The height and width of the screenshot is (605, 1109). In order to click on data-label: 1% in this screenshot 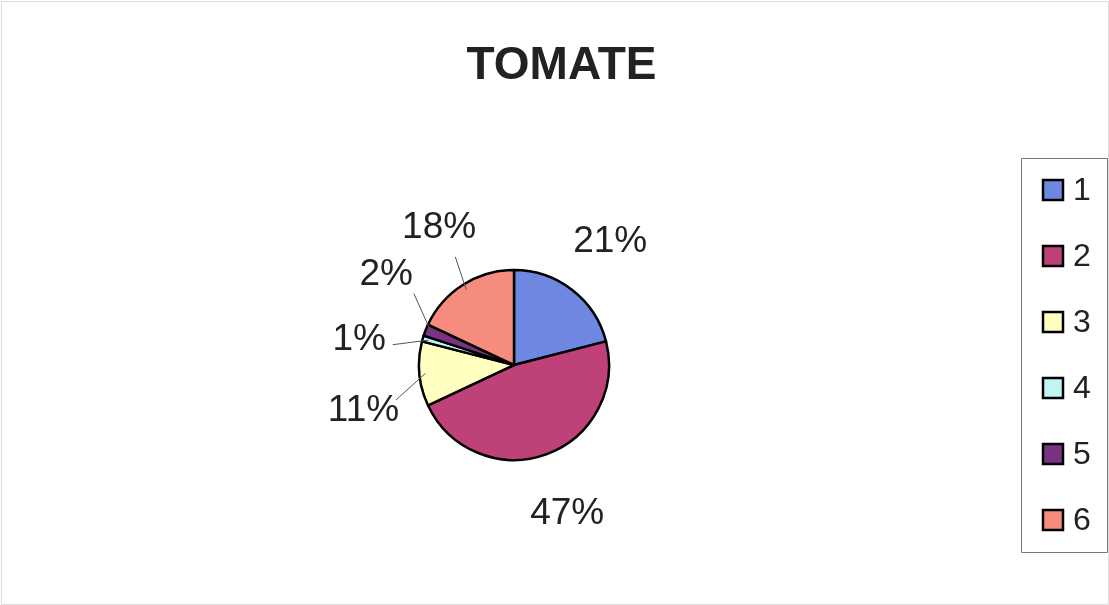, I will do `click(359, 338)`.